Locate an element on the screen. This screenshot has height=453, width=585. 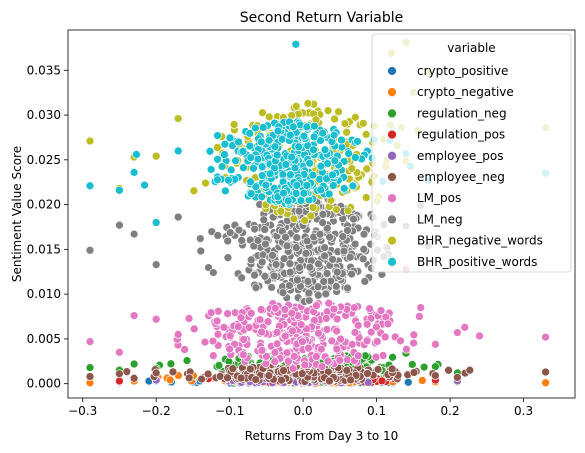
x-tick-label: −0.3 is located at coordinates (82, 411).